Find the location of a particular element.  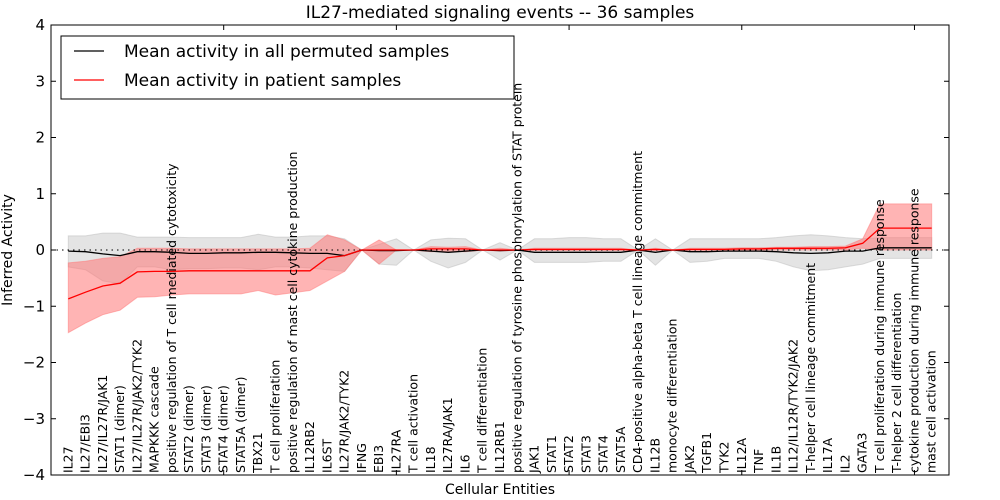

x-tick-label: T cell differentiation is located at coordinates (482, 411).